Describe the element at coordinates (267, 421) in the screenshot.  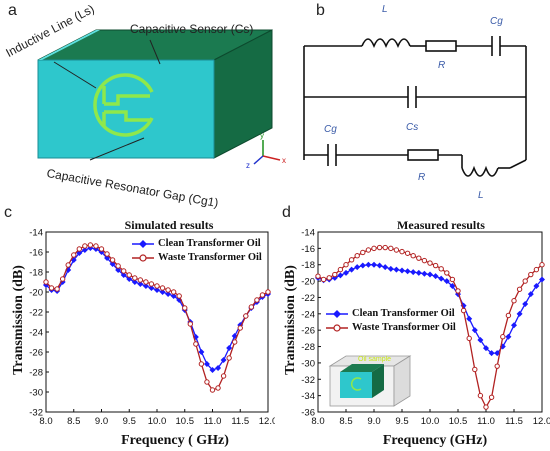
I see `x-tick-label: 12.0` at that location.